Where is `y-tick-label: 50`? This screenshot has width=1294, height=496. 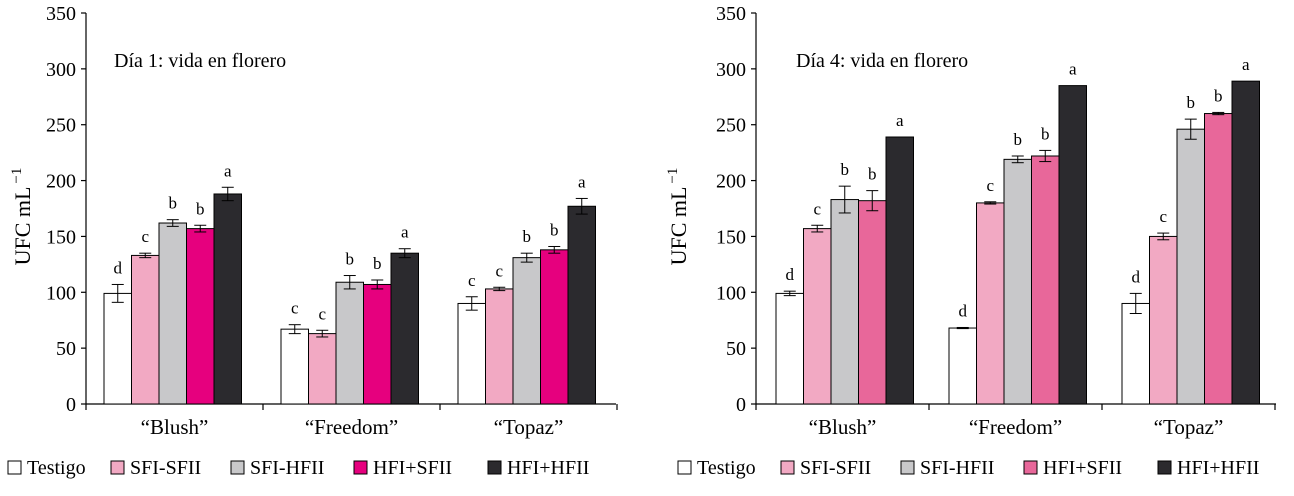
y-tick-label: 50 is located at coordinates (736, 349).